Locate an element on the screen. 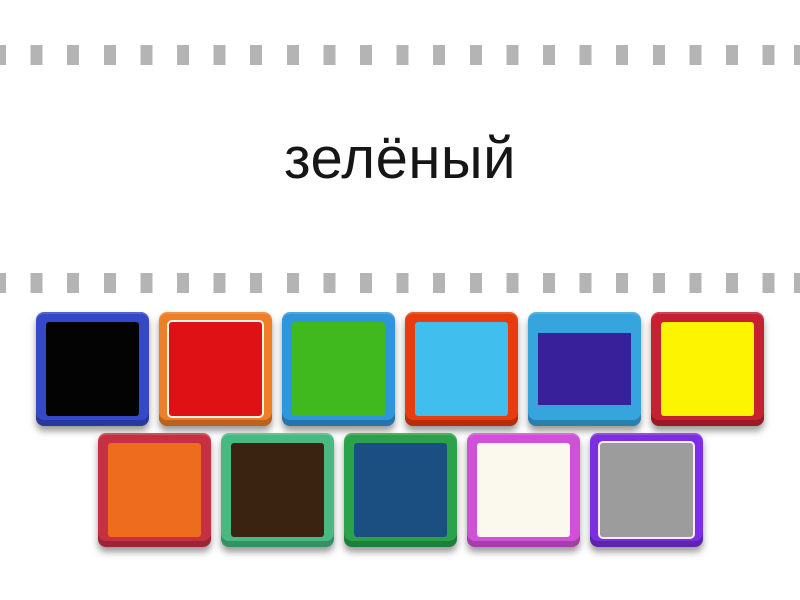 Image resolution: width=800 pixels, height=600 pixels. tile-yellow-square is located at coordinates (707, 369).